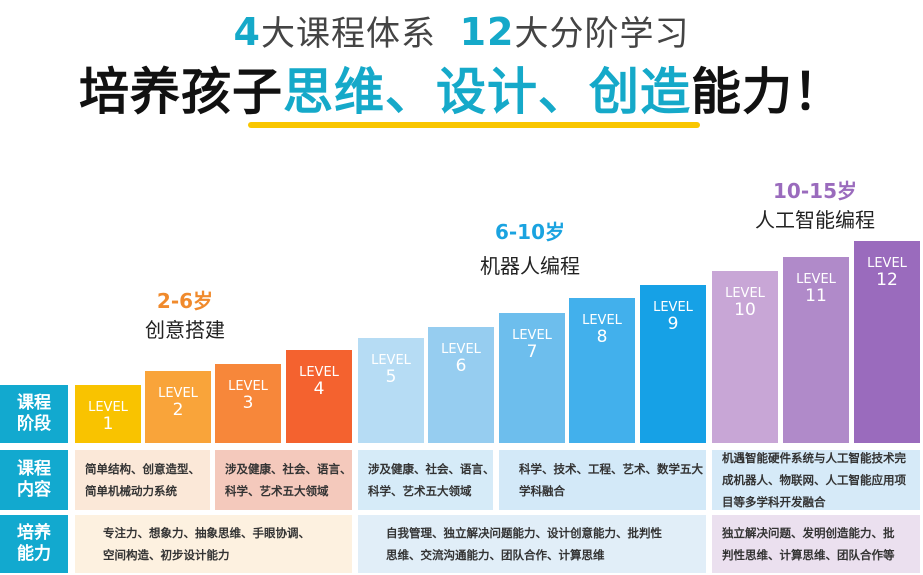 The width and height of the screenshot is (923, 575). I want to click on ability-cell-1: 专注力、想象力、抽象思维、手眼协调、 空间构造、初步设计能力, so click(213, 544).